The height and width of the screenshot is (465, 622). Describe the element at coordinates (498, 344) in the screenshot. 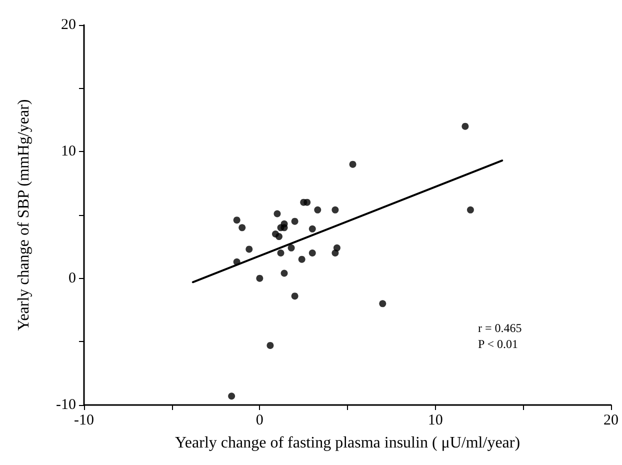

I see `annotation: P < 0.01` at that location.